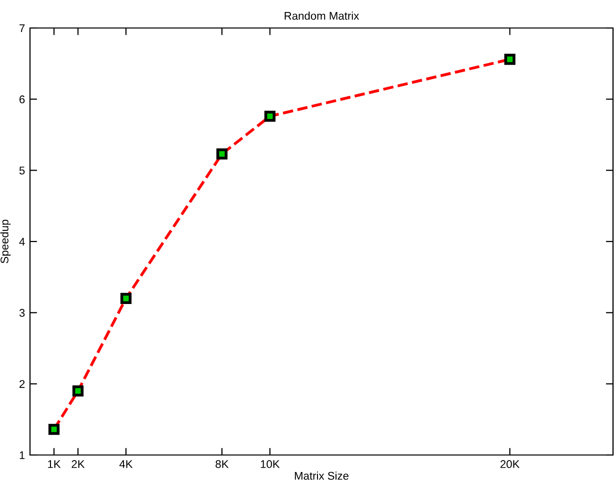  What do you see at coordinates (22, 455) in the screenshot?
I see `y-tick-label: 1` at bounding box center [22, 455].